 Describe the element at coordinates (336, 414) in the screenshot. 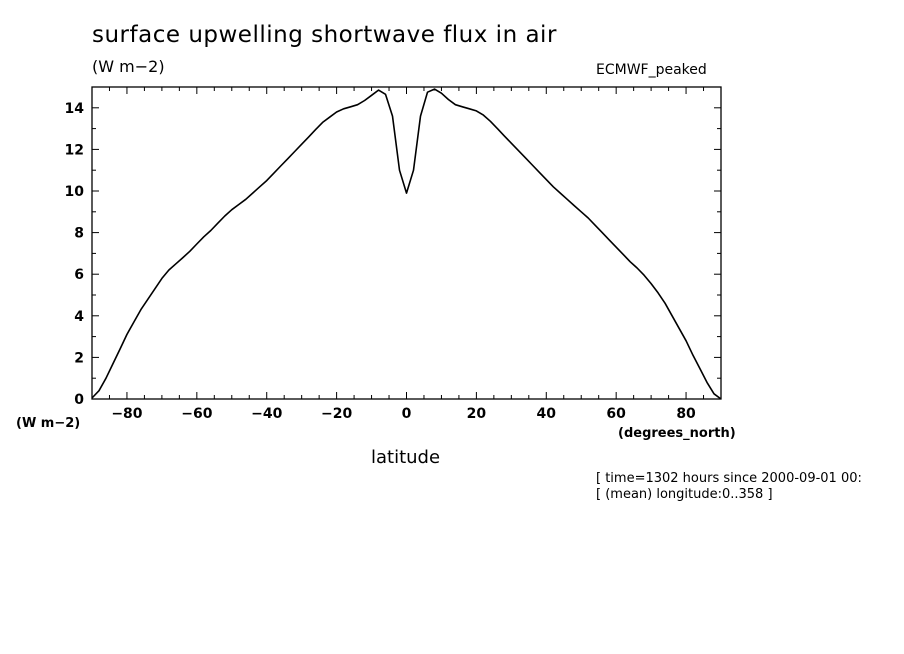

I see `x-tick-label: −20` at that location.